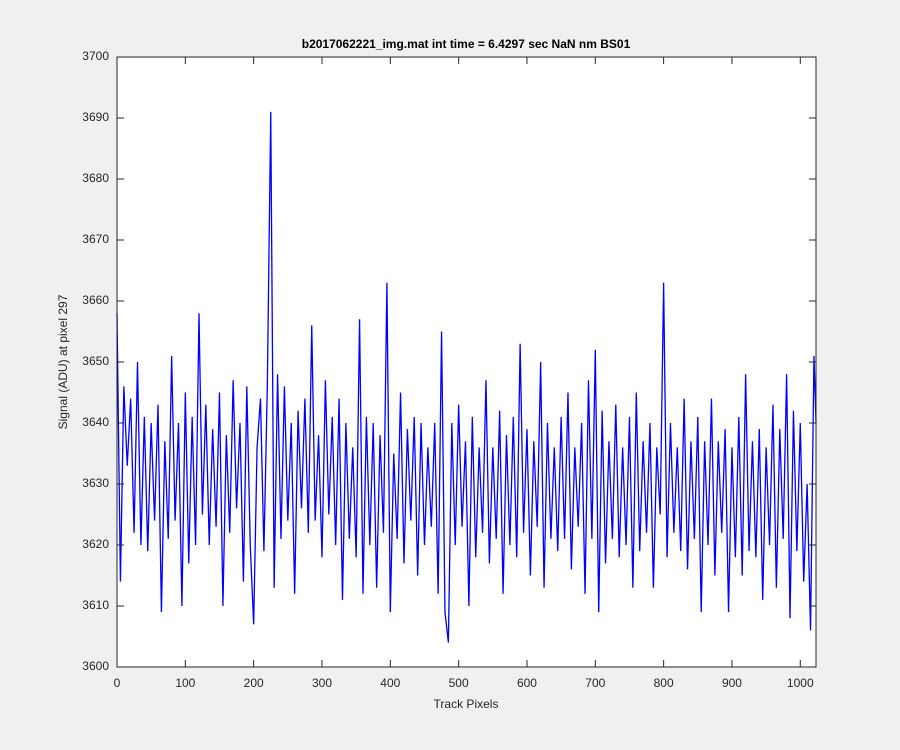 The image size is (900, 750). I want to click on y-tick-label: 3700, so click(95, 56).